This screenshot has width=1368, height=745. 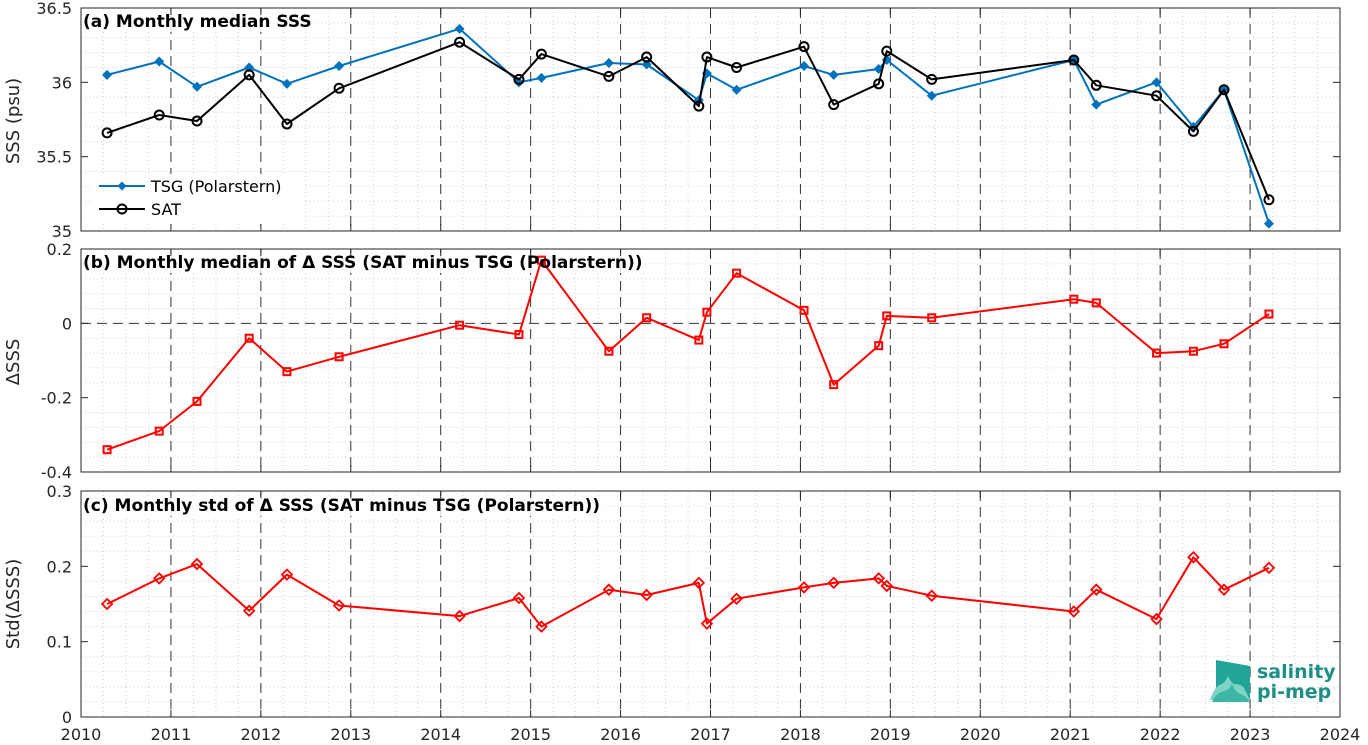 I want to click on panel-a-ylabel: SSS (psu), so click(x=13, y=121).